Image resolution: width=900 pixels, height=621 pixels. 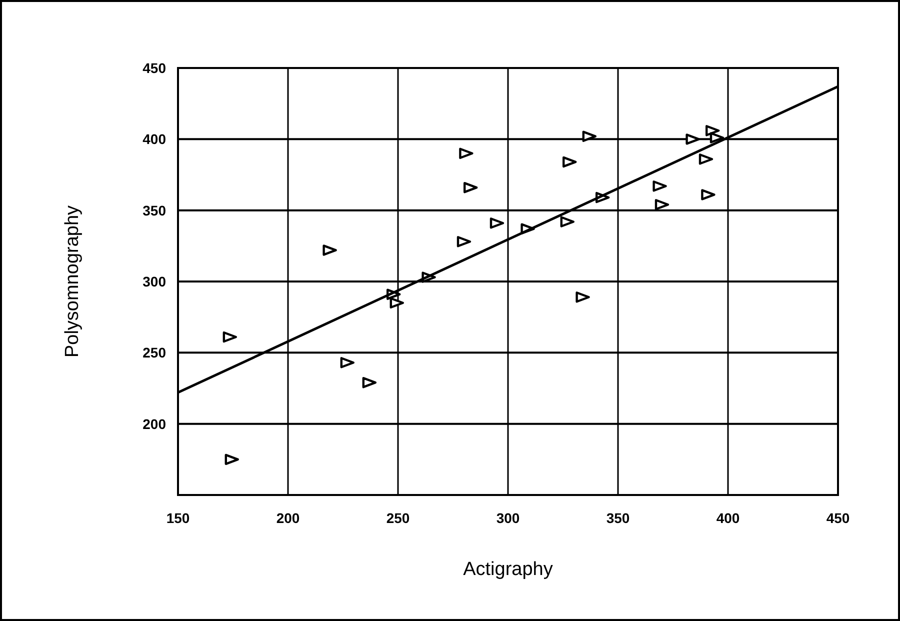 What do you see at coordinates (728, 518) in the screenshot?
I see `x-tick-label: 400` at bounding box center [728, 518].